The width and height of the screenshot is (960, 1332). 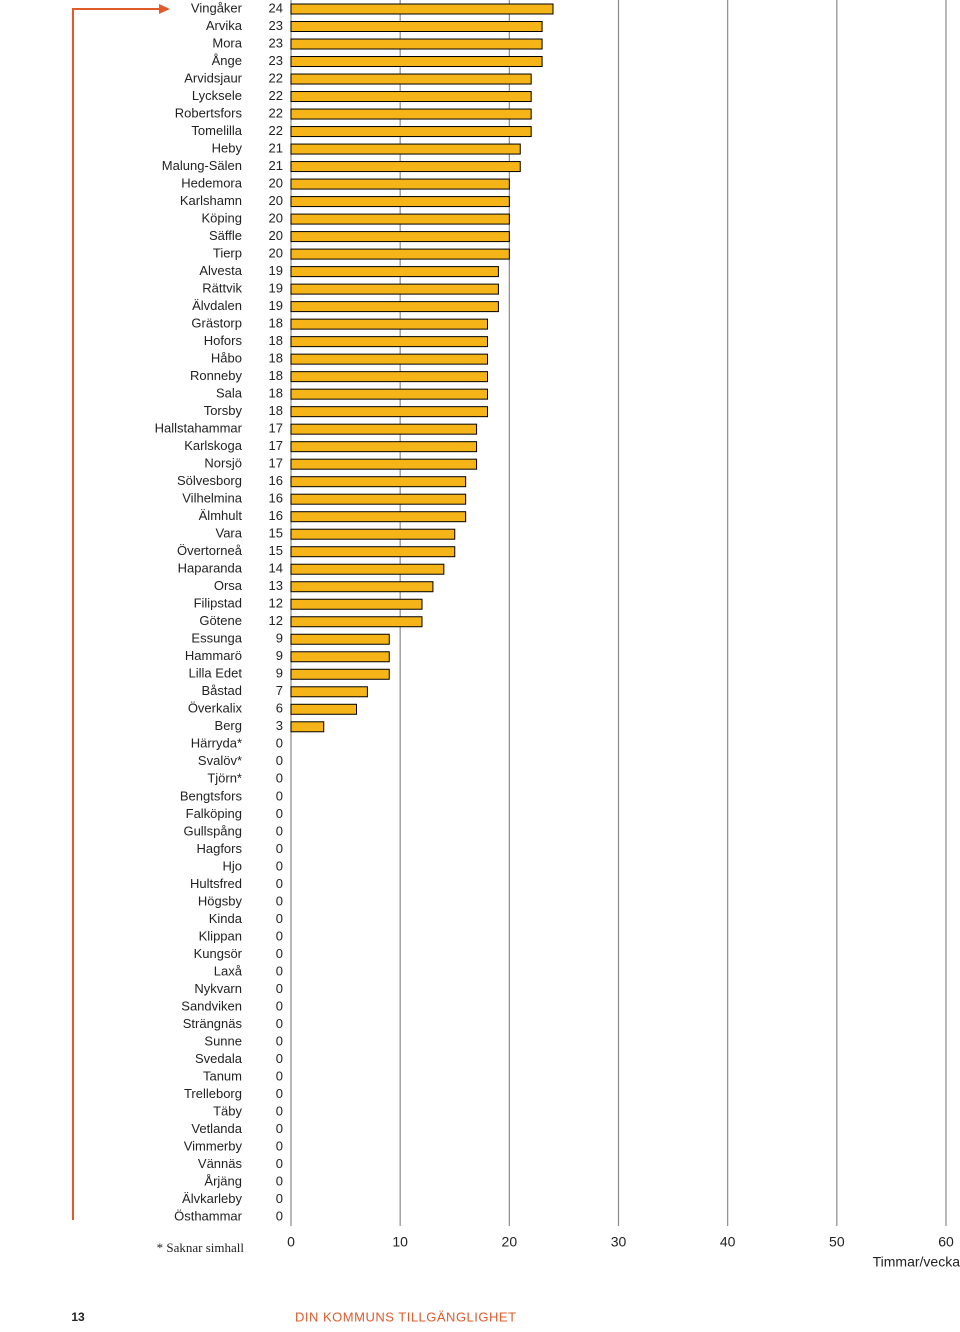 I want to click on category-label: Lilla Edet, so click(x=216, y=673).